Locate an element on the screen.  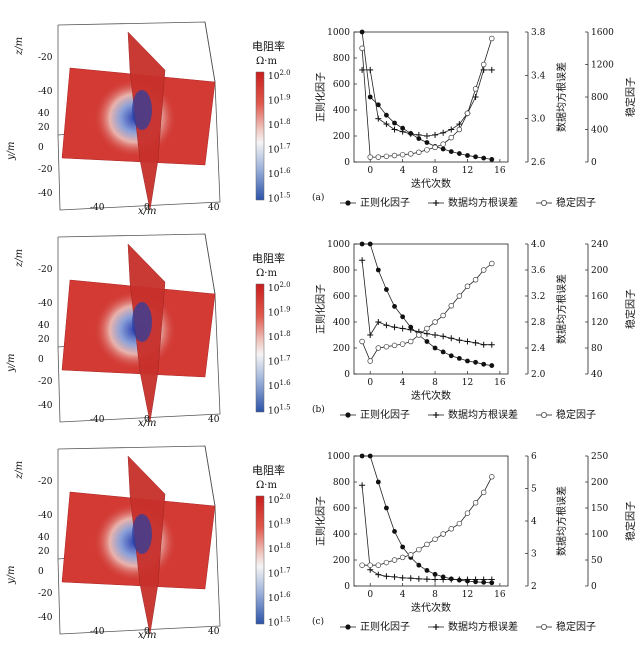
x-tick-label: 4 is located at coordinates (403, 171).